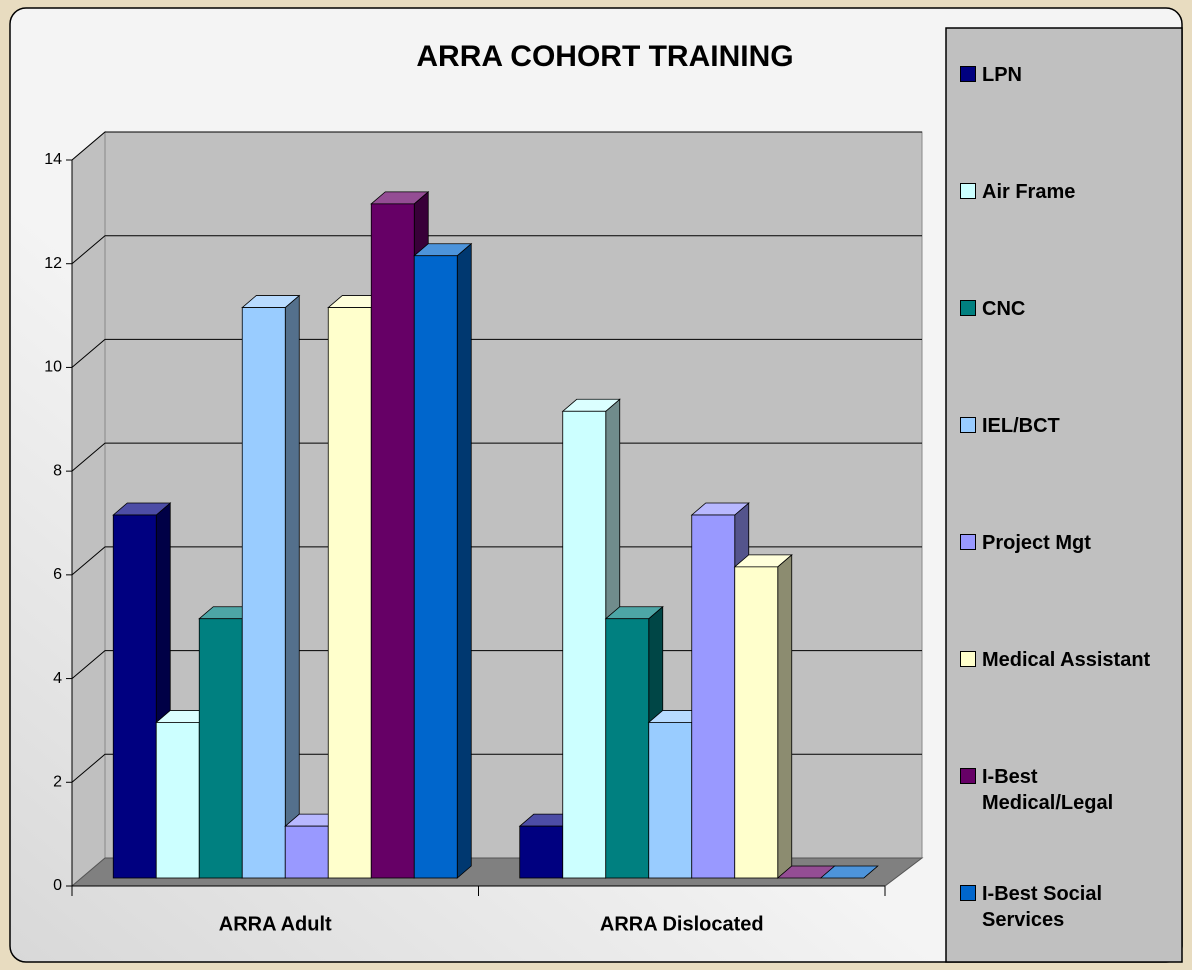  Describe the element at coordinates (57, 574) in the screenshot. I see `y-tick-label: 6` at that location.